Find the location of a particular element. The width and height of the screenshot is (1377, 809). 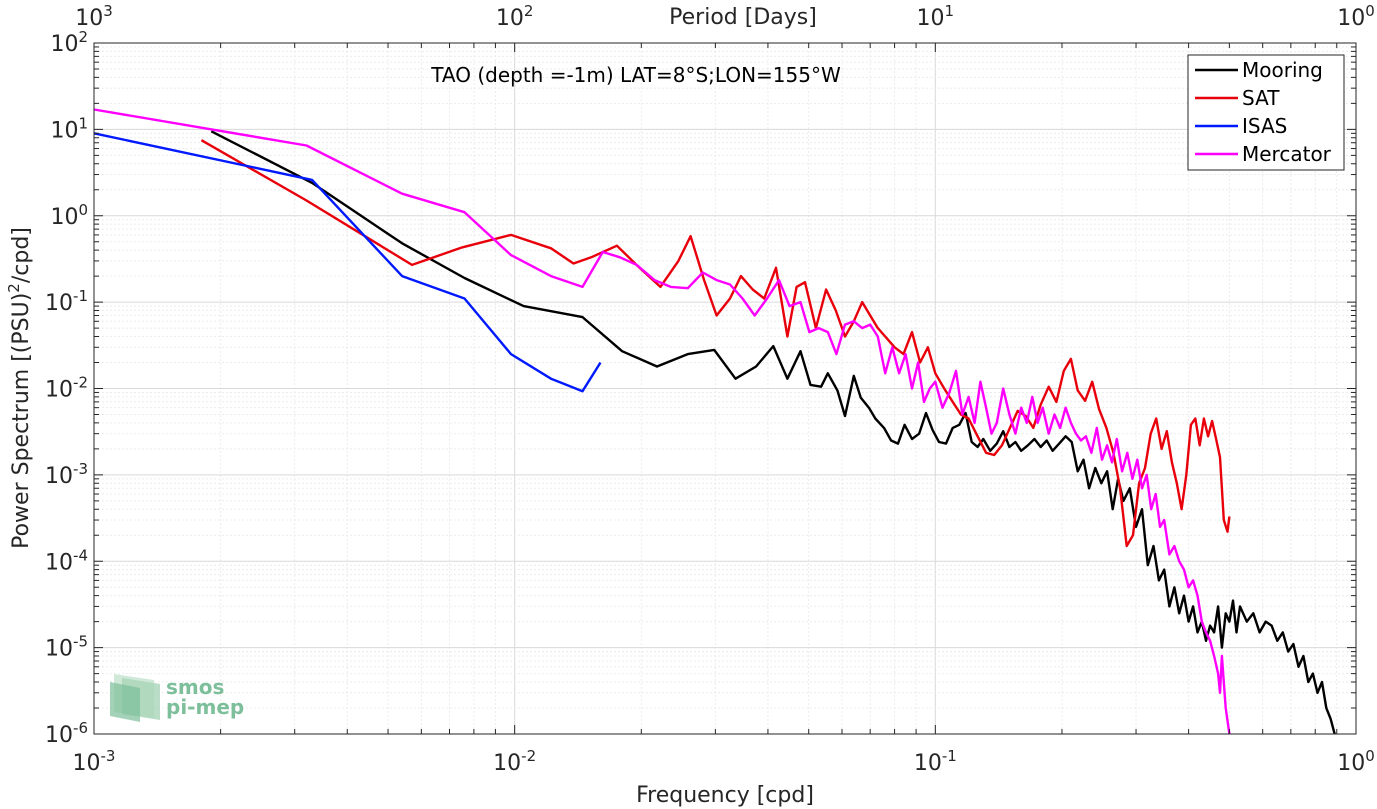

x2-tick-label: 10³ is located at coordinates (94, 16).